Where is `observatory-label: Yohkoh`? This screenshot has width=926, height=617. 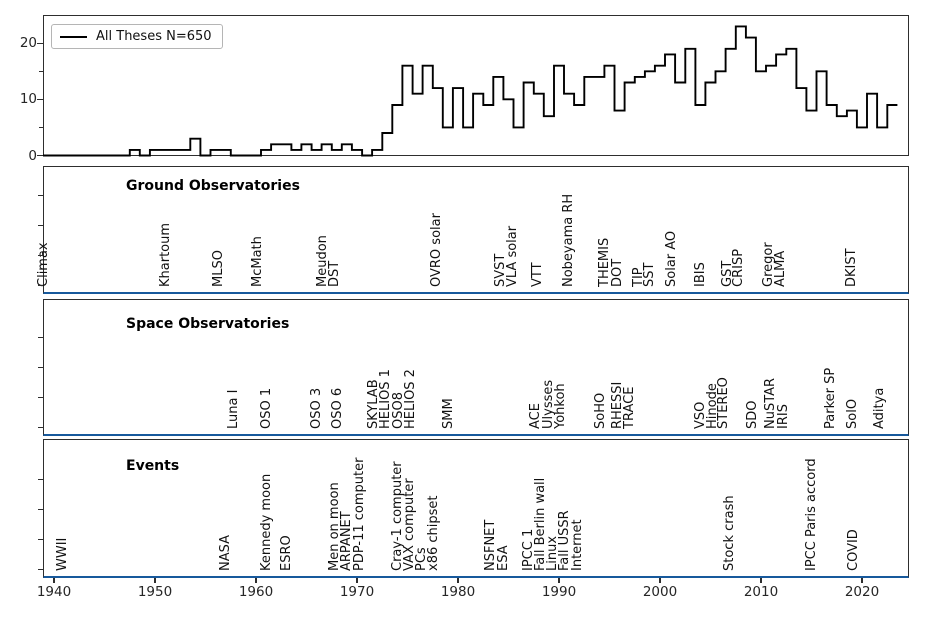
observatory-label: Yohkoh is located at coordinates (561, 406).